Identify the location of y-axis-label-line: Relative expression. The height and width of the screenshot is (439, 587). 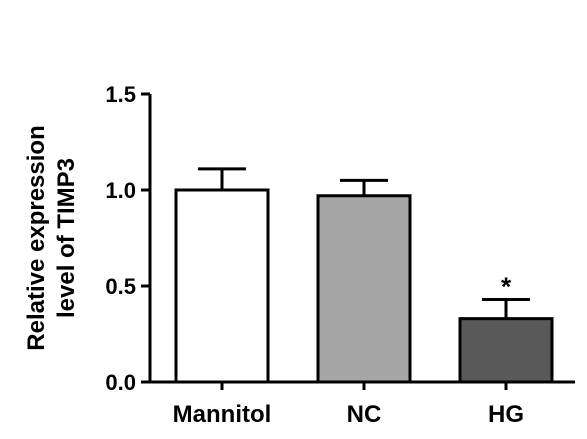
(36, 237).